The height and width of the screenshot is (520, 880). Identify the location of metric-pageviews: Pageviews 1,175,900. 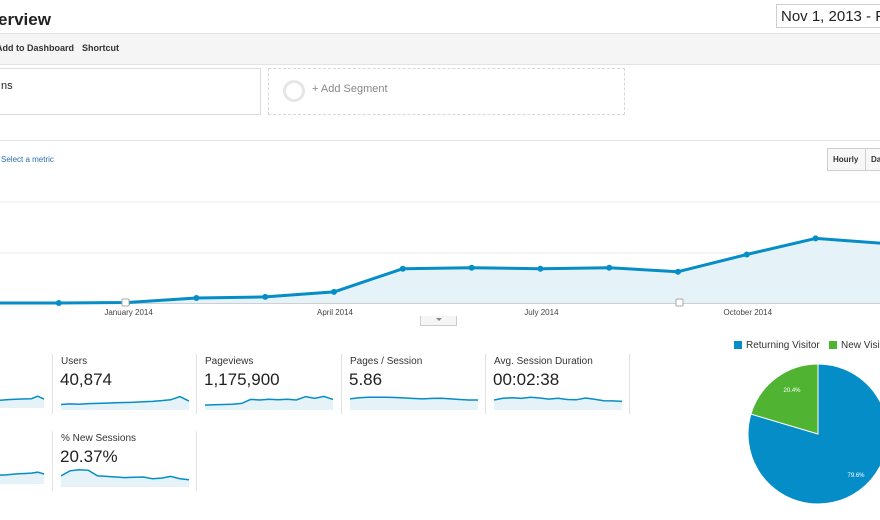
(268, 384).